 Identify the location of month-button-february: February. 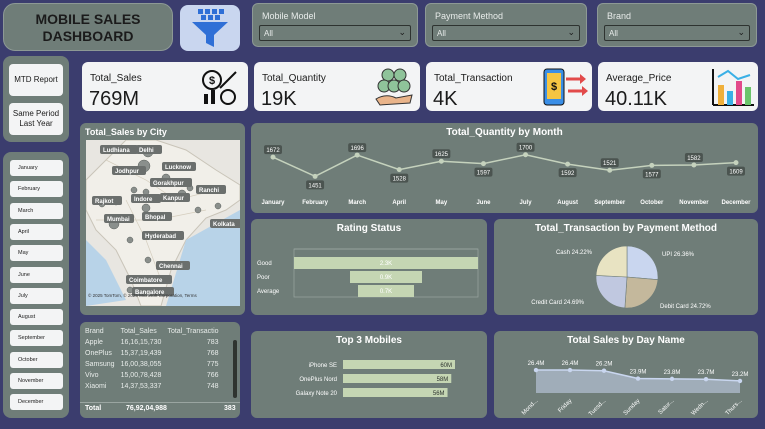
(36, 189).